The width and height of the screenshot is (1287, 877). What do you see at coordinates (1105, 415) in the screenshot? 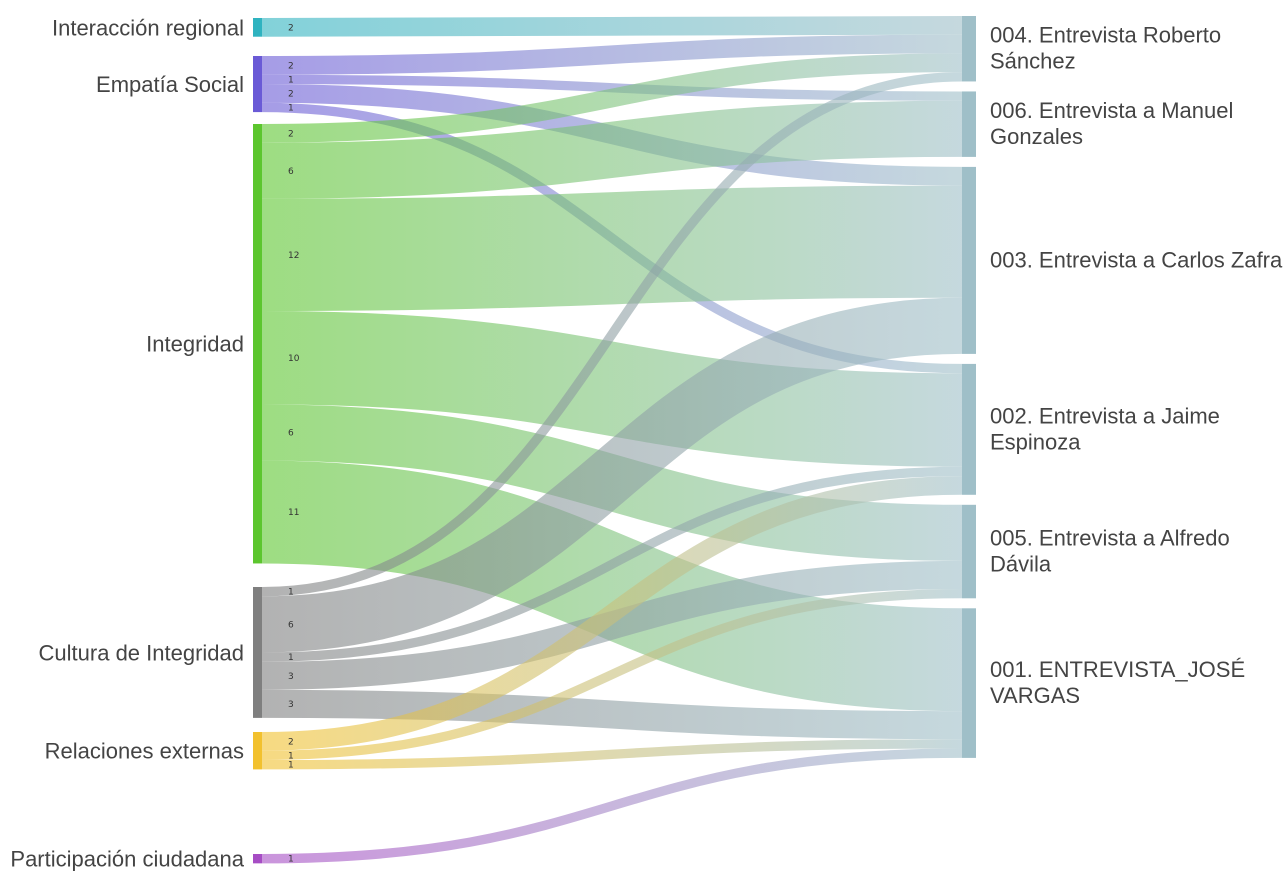
I see `target-label-002-entrevista-a-jaime-espinoza-line1: 002. Entrevista a Jaime` at bounding box center [1105, 415].